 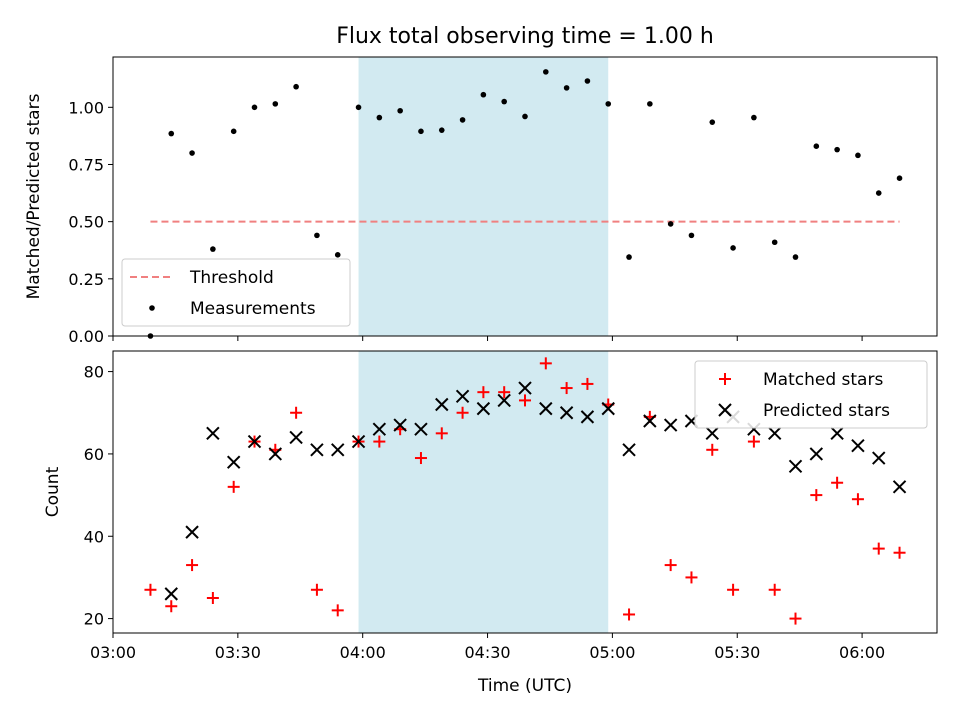 I want to click on y-tick-label: 1.00, so click(x=86, y=107).